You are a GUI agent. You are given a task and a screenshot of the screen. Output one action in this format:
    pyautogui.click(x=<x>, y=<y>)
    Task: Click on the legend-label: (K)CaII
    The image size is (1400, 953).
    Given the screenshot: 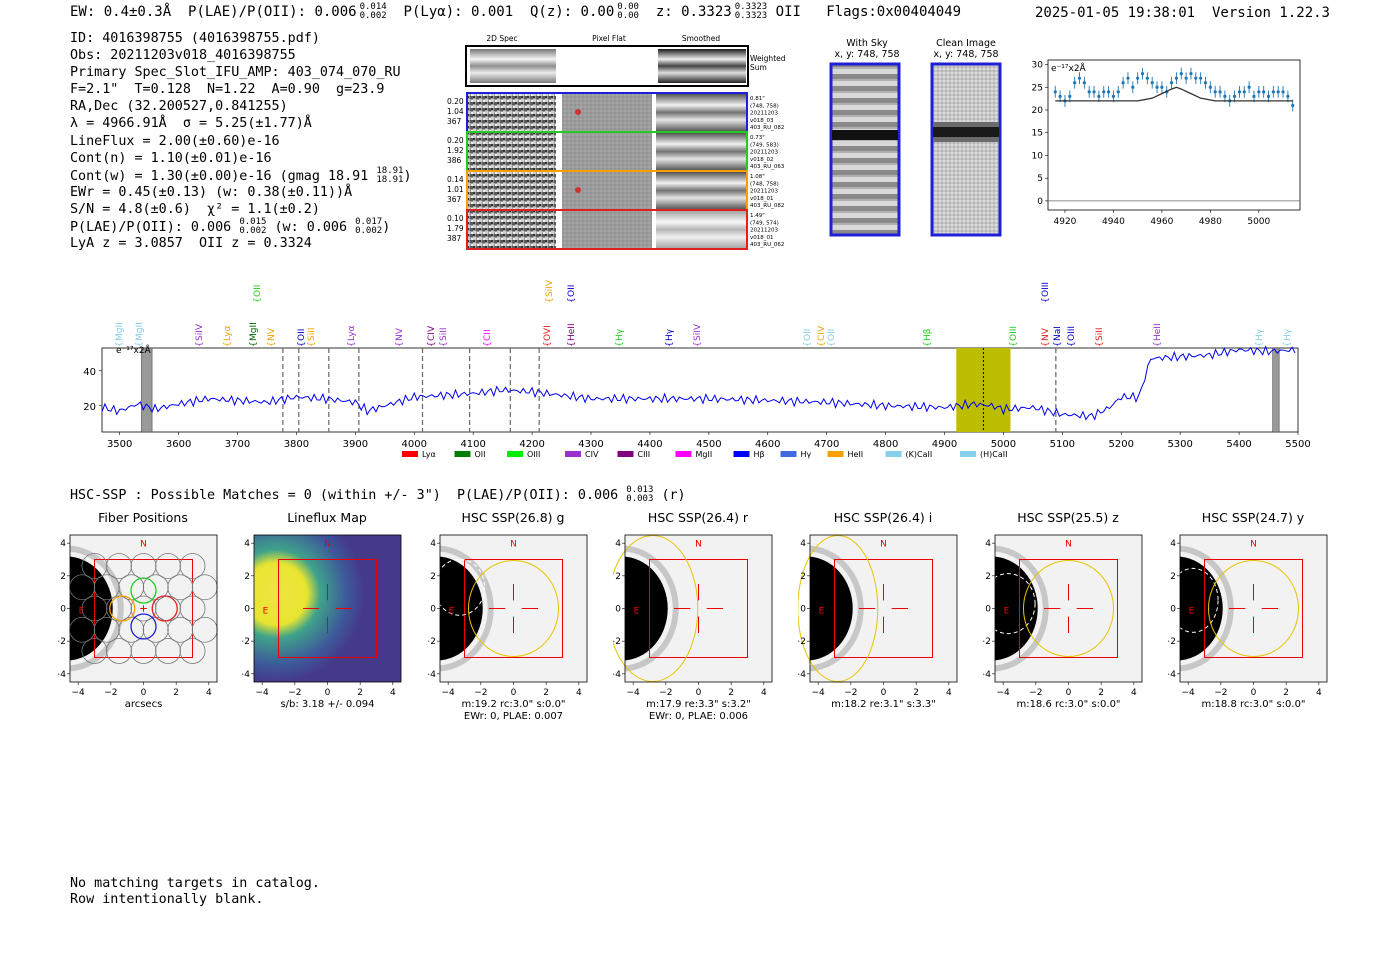 What is the action you would take?
    pyautogui.click(x=919, y=454)
    